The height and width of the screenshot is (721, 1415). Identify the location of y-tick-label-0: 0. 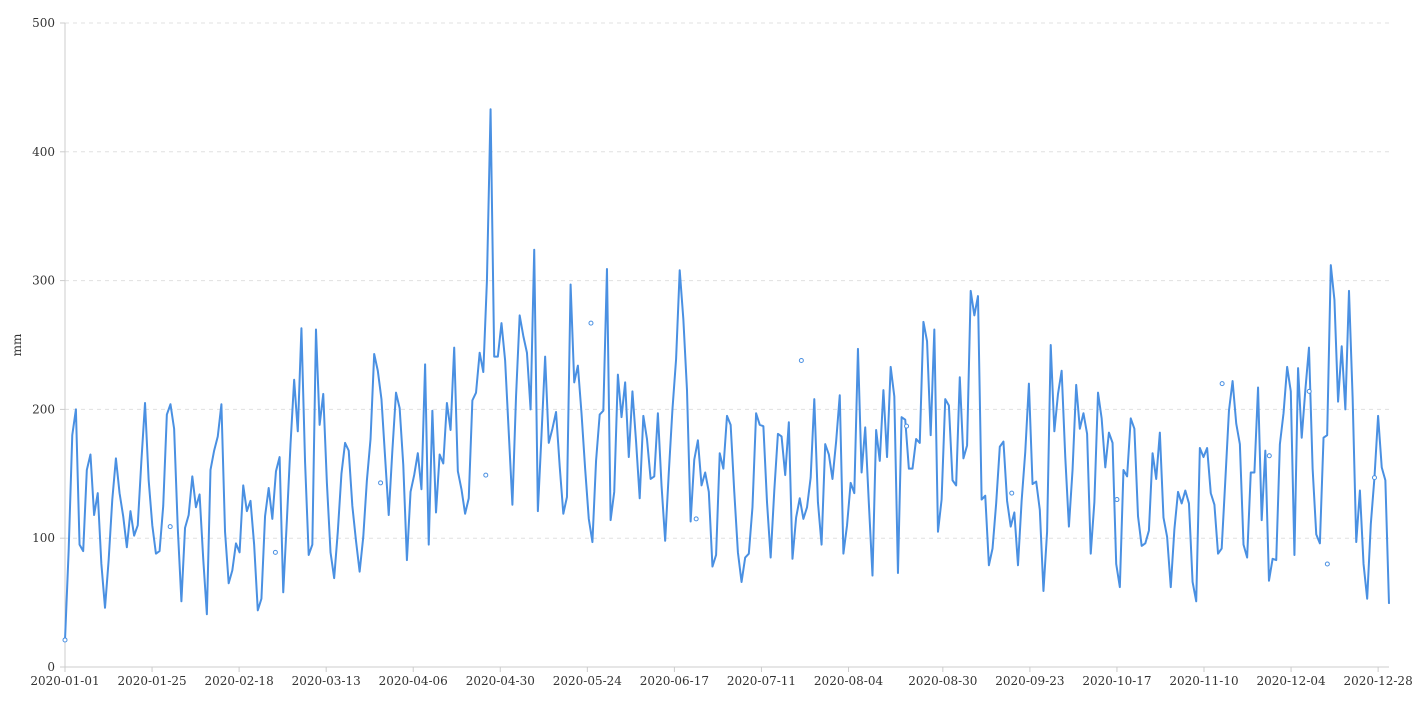
(51, 667).